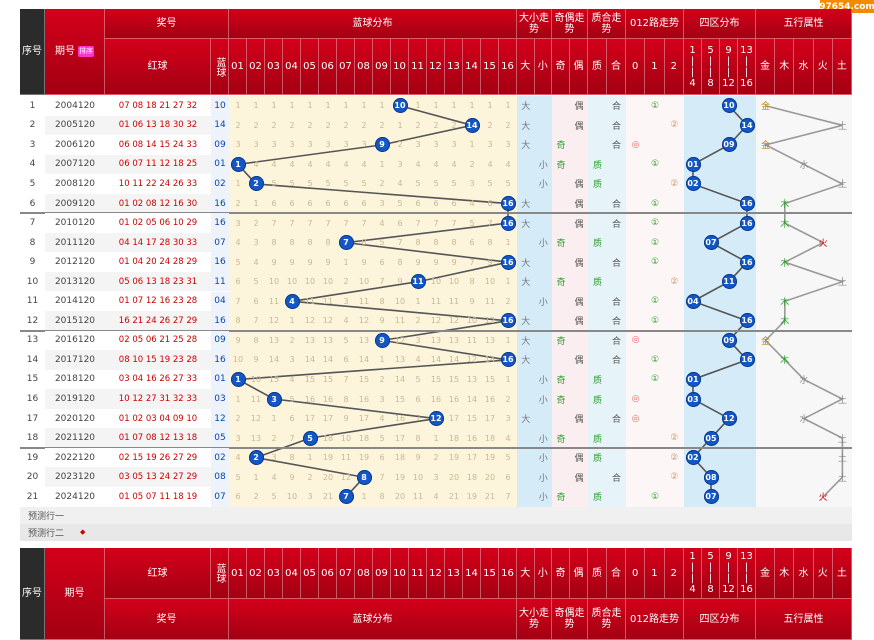 This screenshot has width=874, height=640. I want to click on header-blue-col-15: 15, so click(490, 573).